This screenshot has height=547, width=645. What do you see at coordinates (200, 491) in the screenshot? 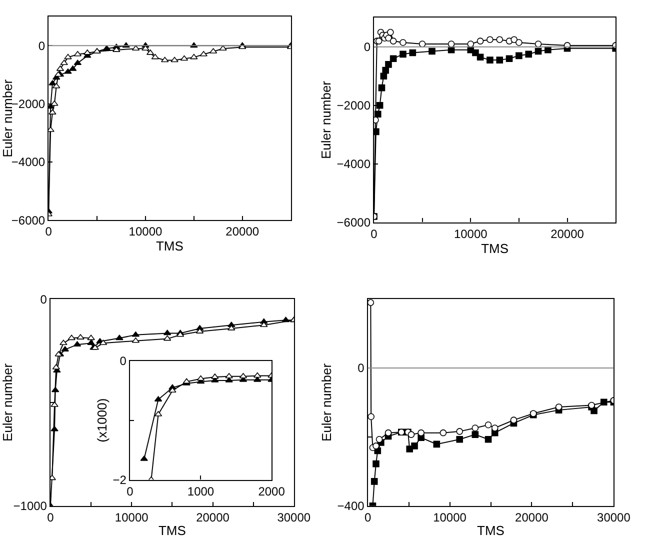
I see `x-tick-label: 1000` at bounding box center [200, 491].